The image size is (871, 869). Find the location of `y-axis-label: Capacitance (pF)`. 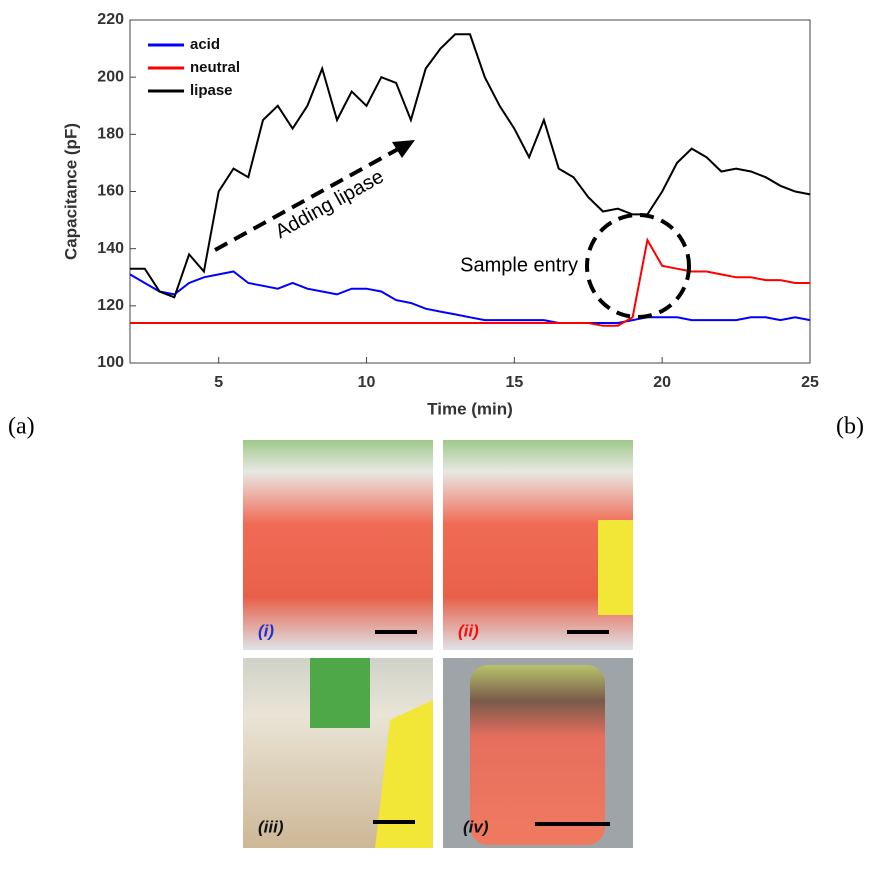

y-axis-label: Capacitance (pF) is located at coordinates (70, 191).